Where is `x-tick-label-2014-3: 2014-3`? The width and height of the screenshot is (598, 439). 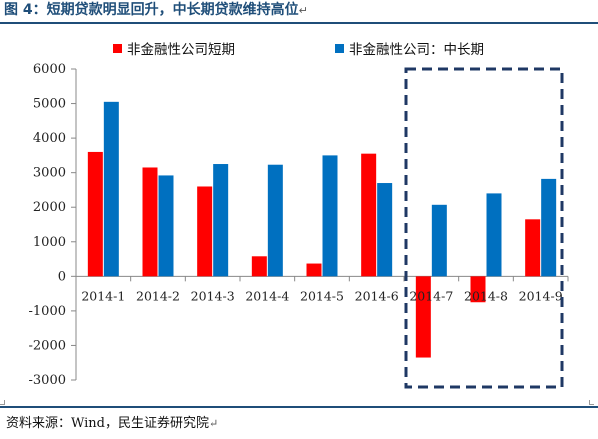
x-tick-label-2014-3: 2014-3 is located at coordinates (213, 295).